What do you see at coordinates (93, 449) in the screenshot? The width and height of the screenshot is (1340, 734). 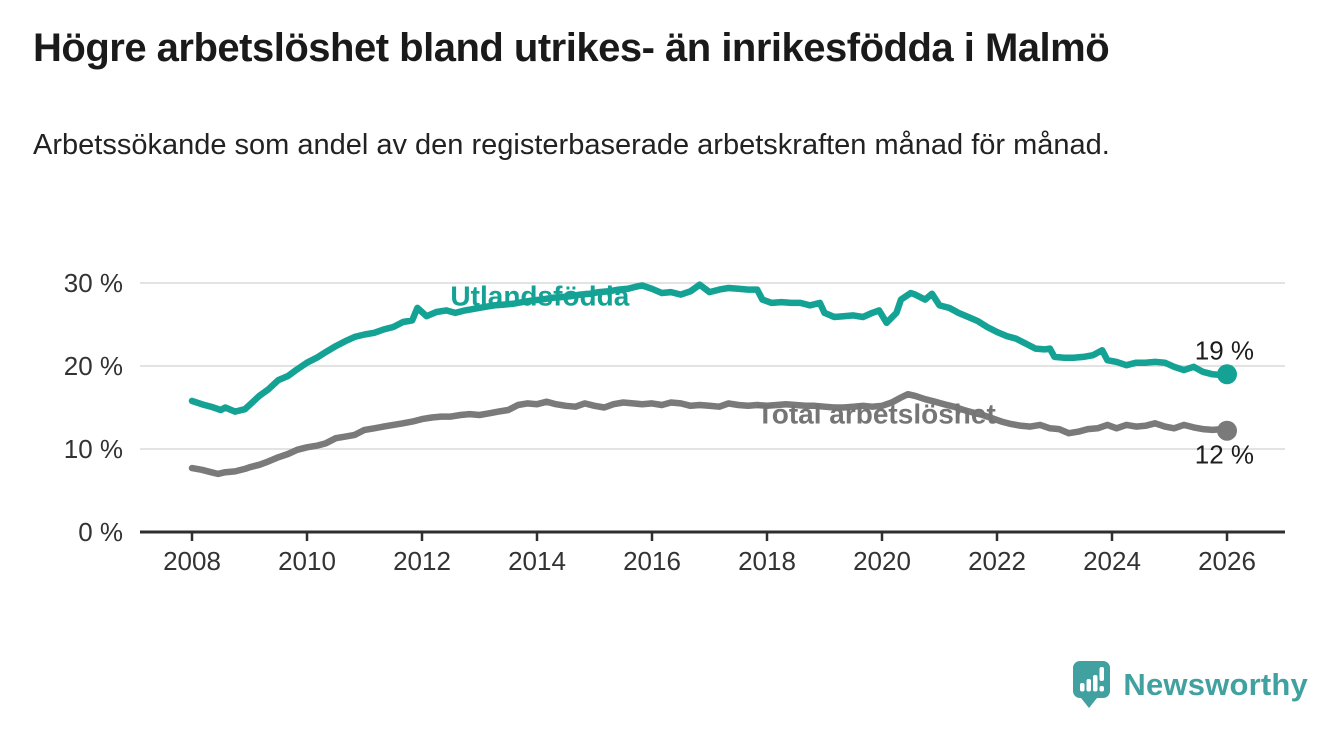 I see `y-tick-label-10: 10 %` at bounding box center [93, 449].